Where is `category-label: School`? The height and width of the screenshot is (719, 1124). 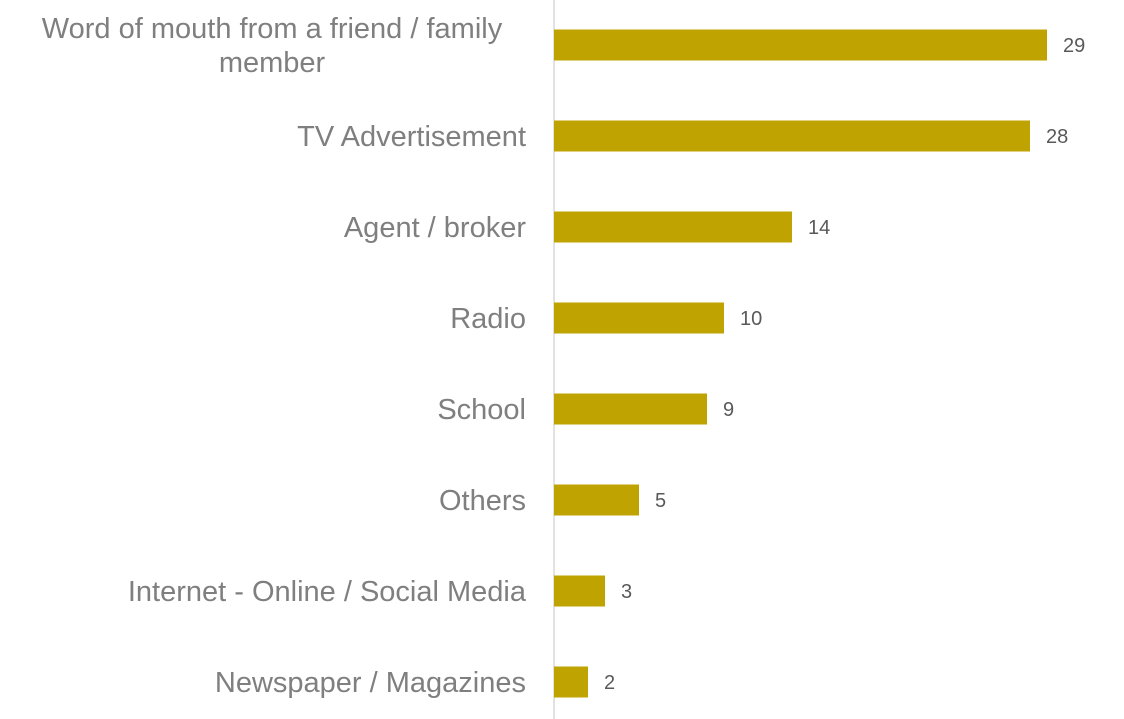
category-label: School is located at coordinates (481, 410).